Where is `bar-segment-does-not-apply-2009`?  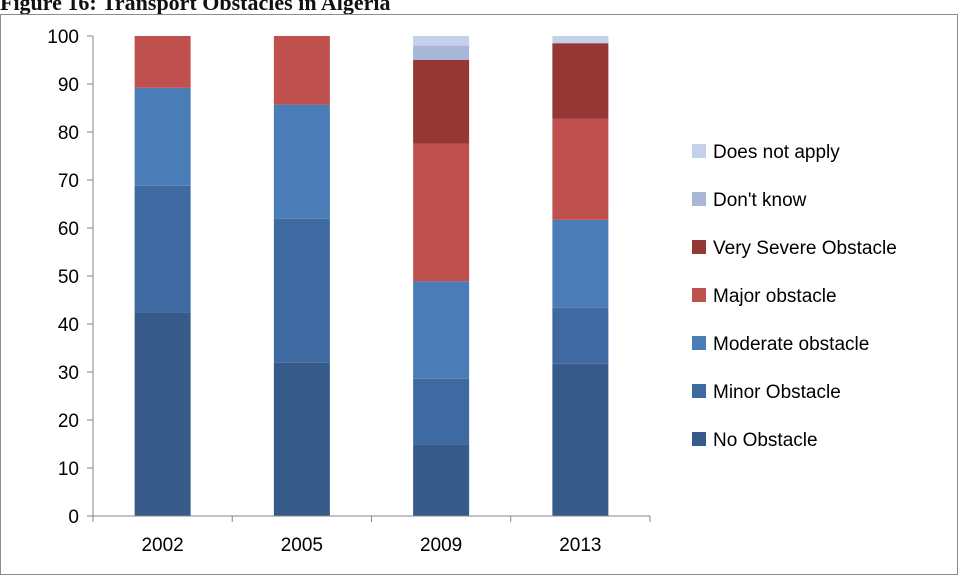
bar-segment-does-not-apply-2009 is located at coordinates (441, 41).